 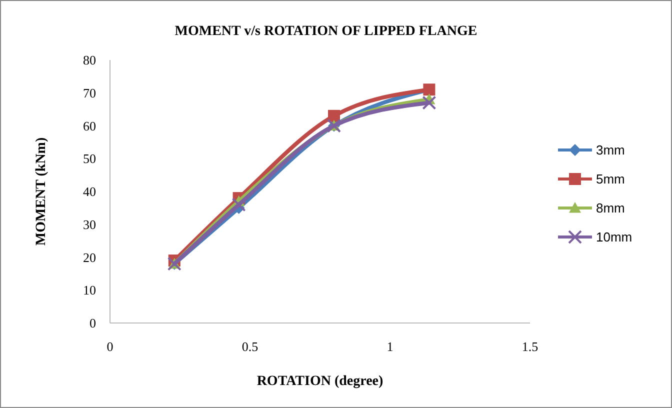 What do you see at coordinates (93, 323) in the screenshot?
I see `y-tick-label: 0` at bounding box center [93, 323].